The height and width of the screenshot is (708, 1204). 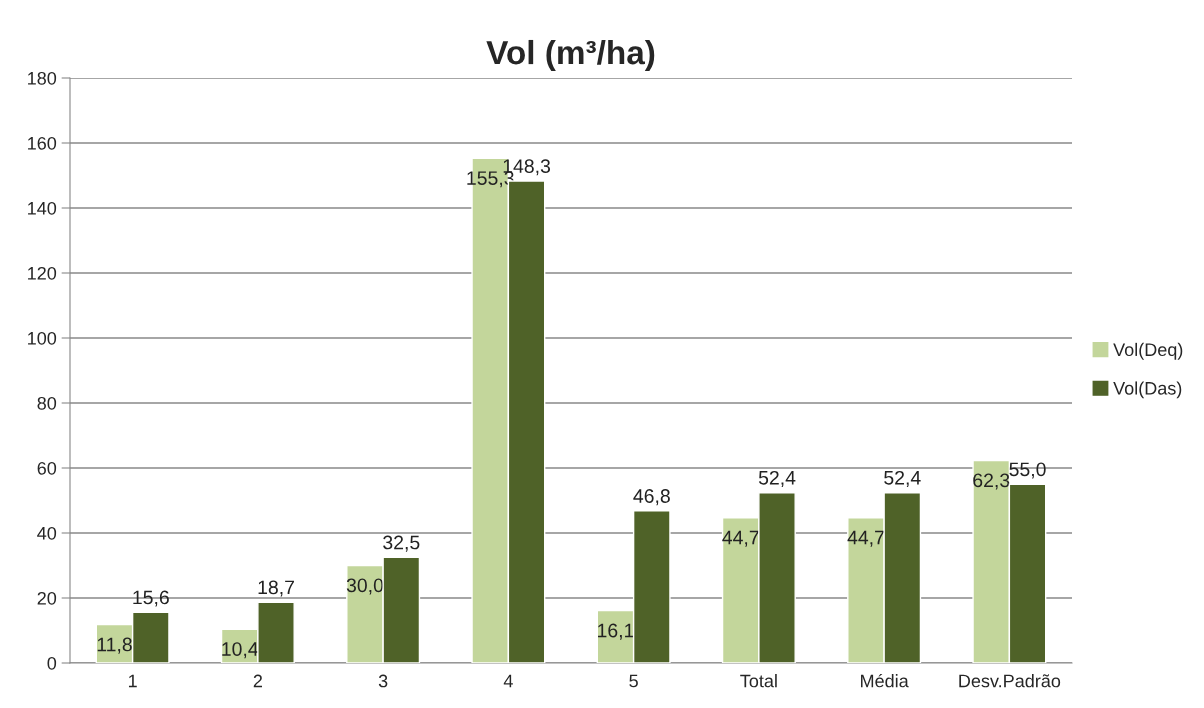 I want to click on data-label: 18,7, so click(x=276, y=588).